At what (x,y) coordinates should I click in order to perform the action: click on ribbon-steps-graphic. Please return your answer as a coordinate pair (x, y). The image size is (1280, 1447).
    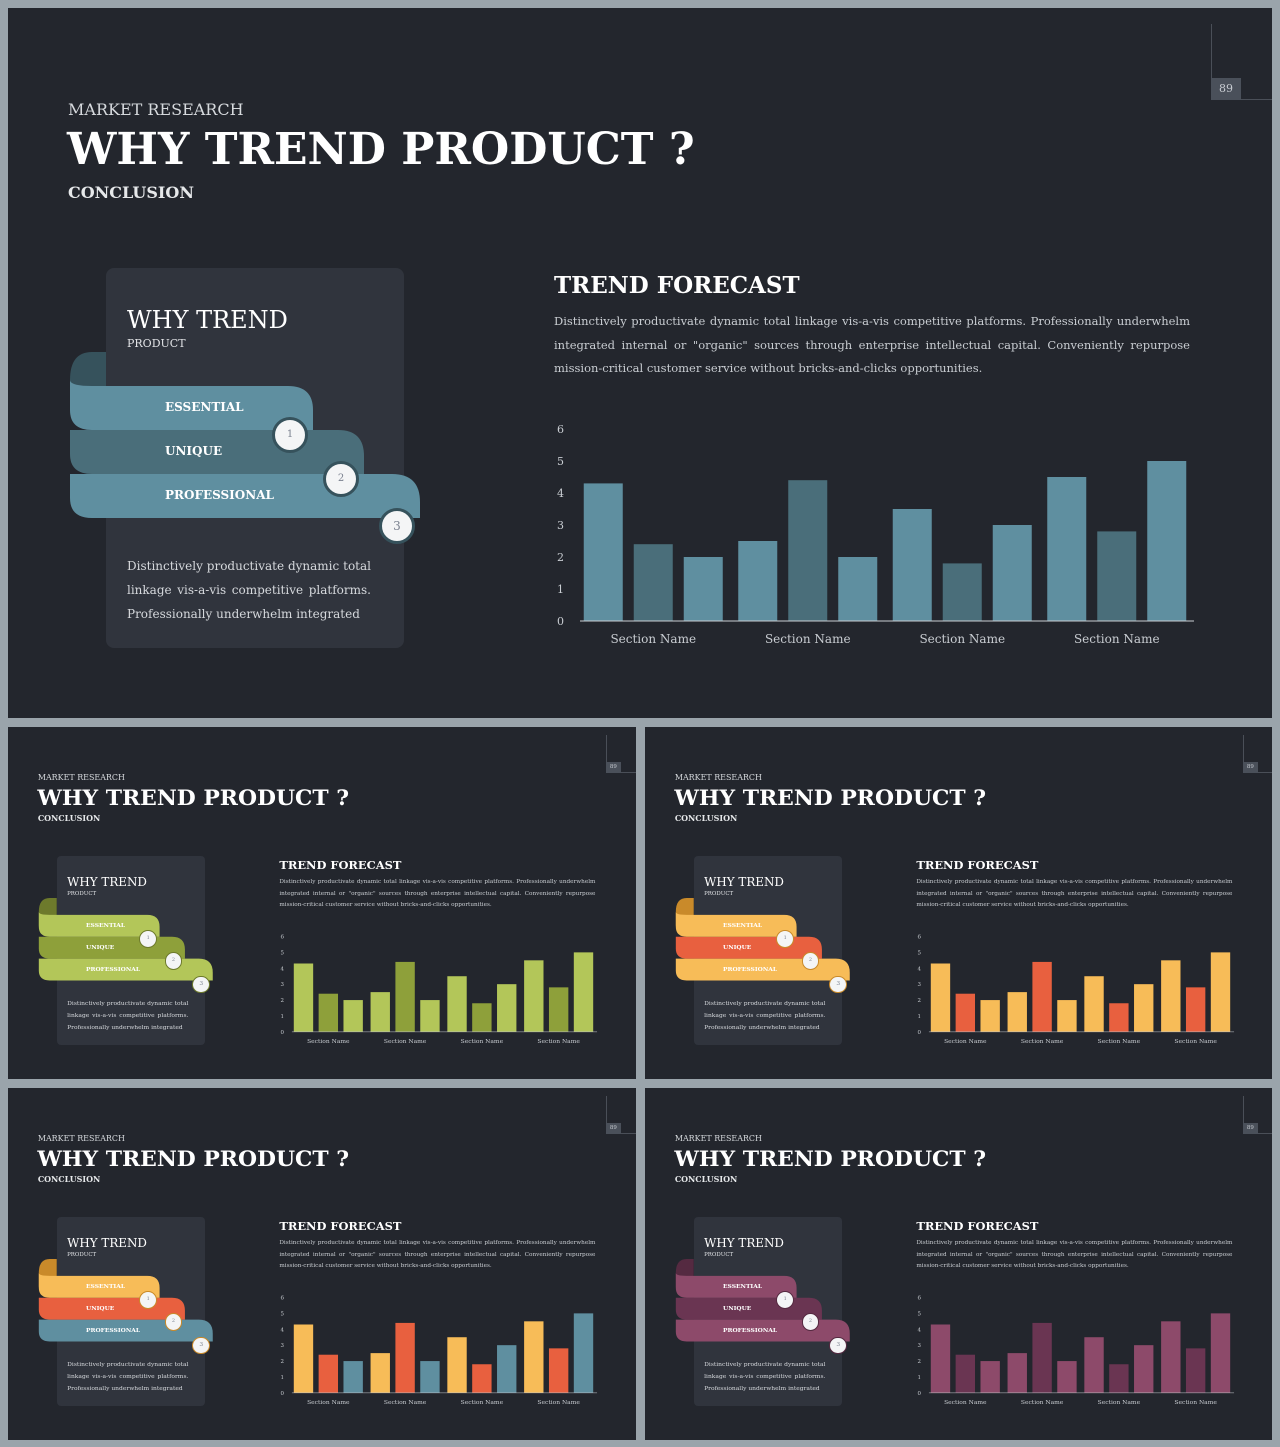
    Looking at the image, I should click on (245, 435).